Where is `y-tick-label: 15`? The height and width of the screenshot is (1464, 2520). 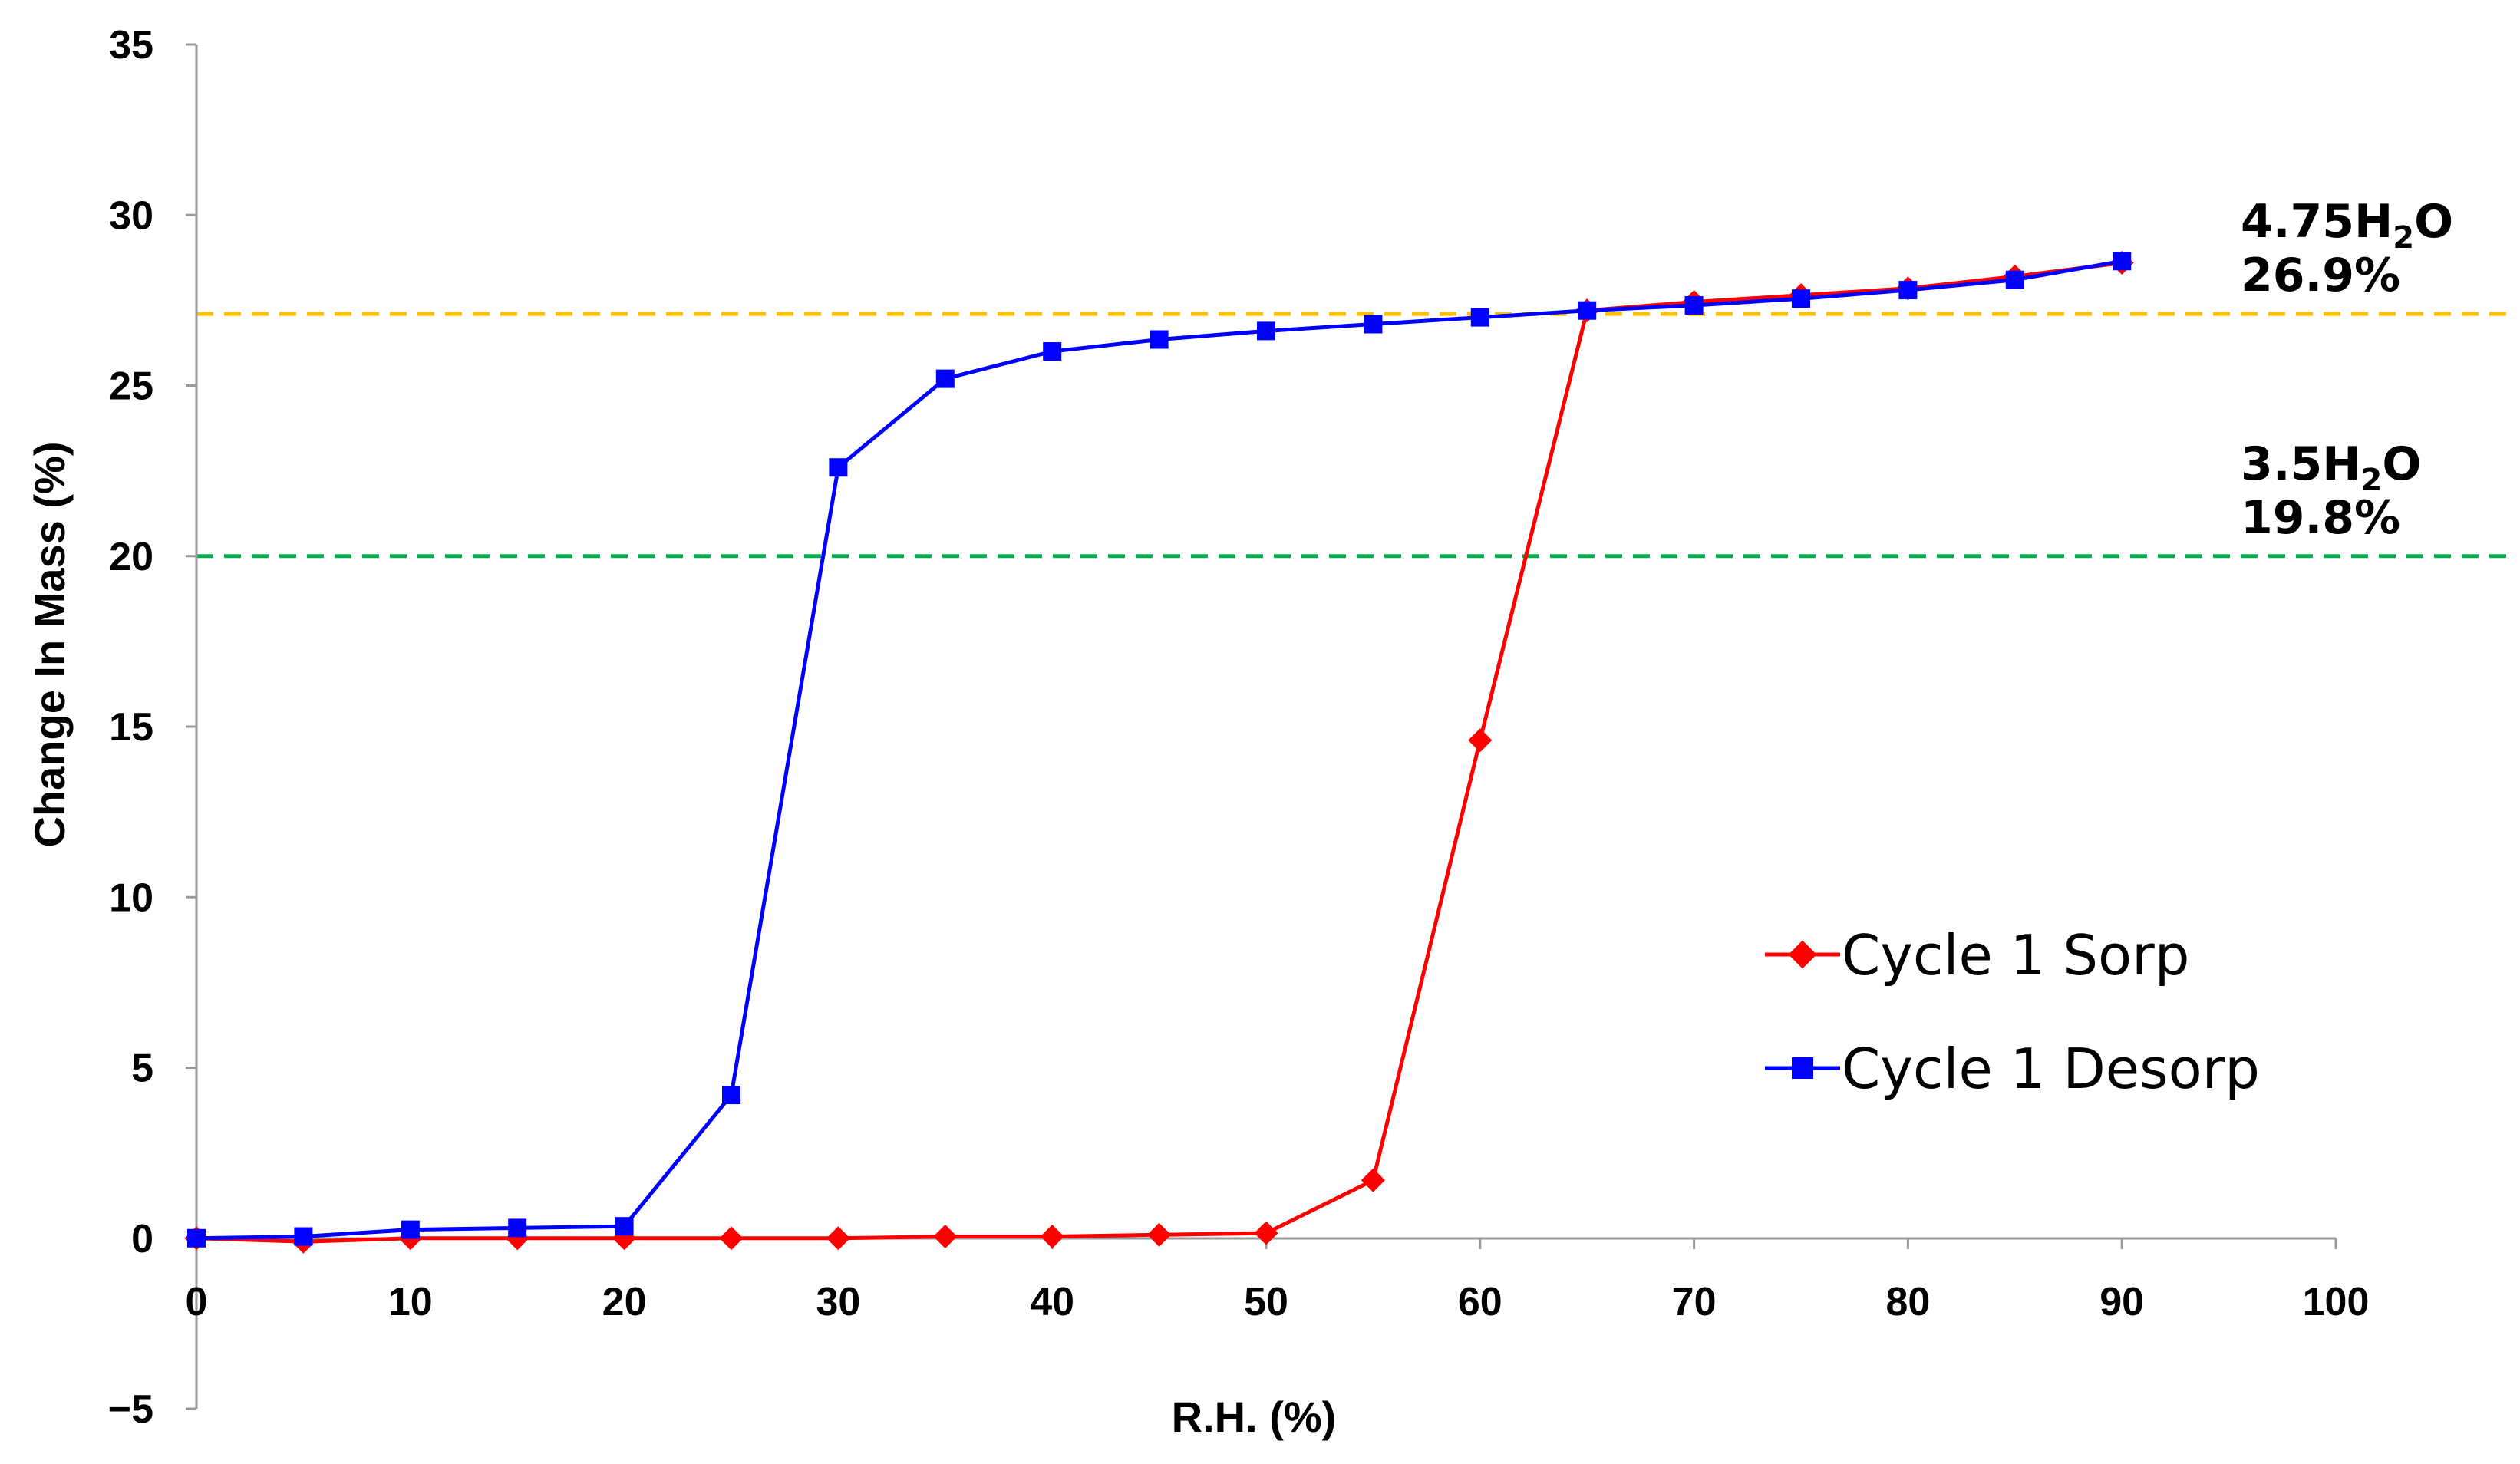
y-tick-label: 15 is located at coordinates (131, 727).